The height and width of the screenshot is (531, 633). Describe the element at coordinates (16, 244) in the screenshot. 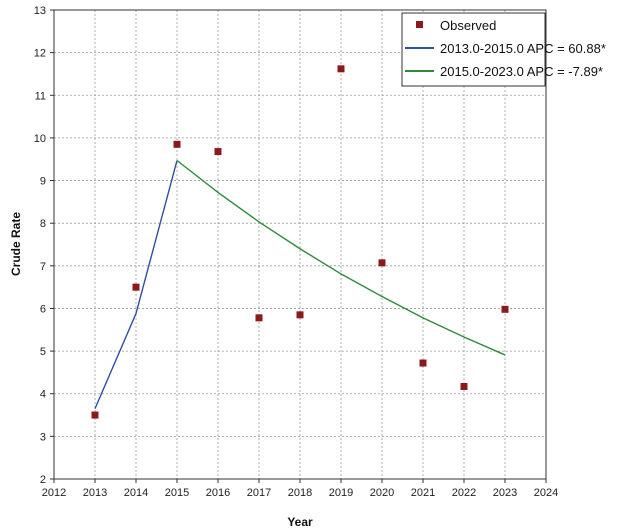

I see `y-axis-title: Crude Rate` at that location.